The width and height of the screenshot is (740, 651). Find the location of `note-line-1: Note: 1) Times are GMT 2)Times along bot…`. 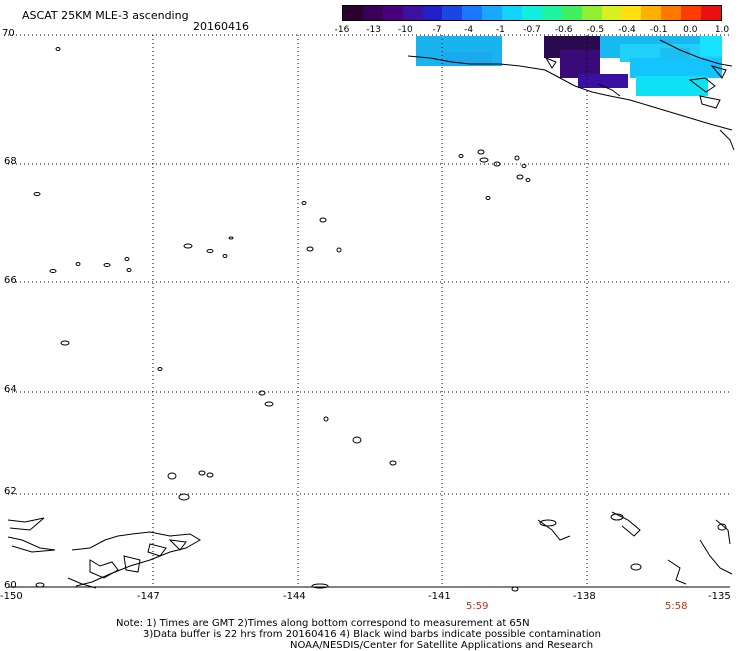

note-line-1: Note: 1) Times are GMT 2)Times along bot… is located at coordinates (323, 623).